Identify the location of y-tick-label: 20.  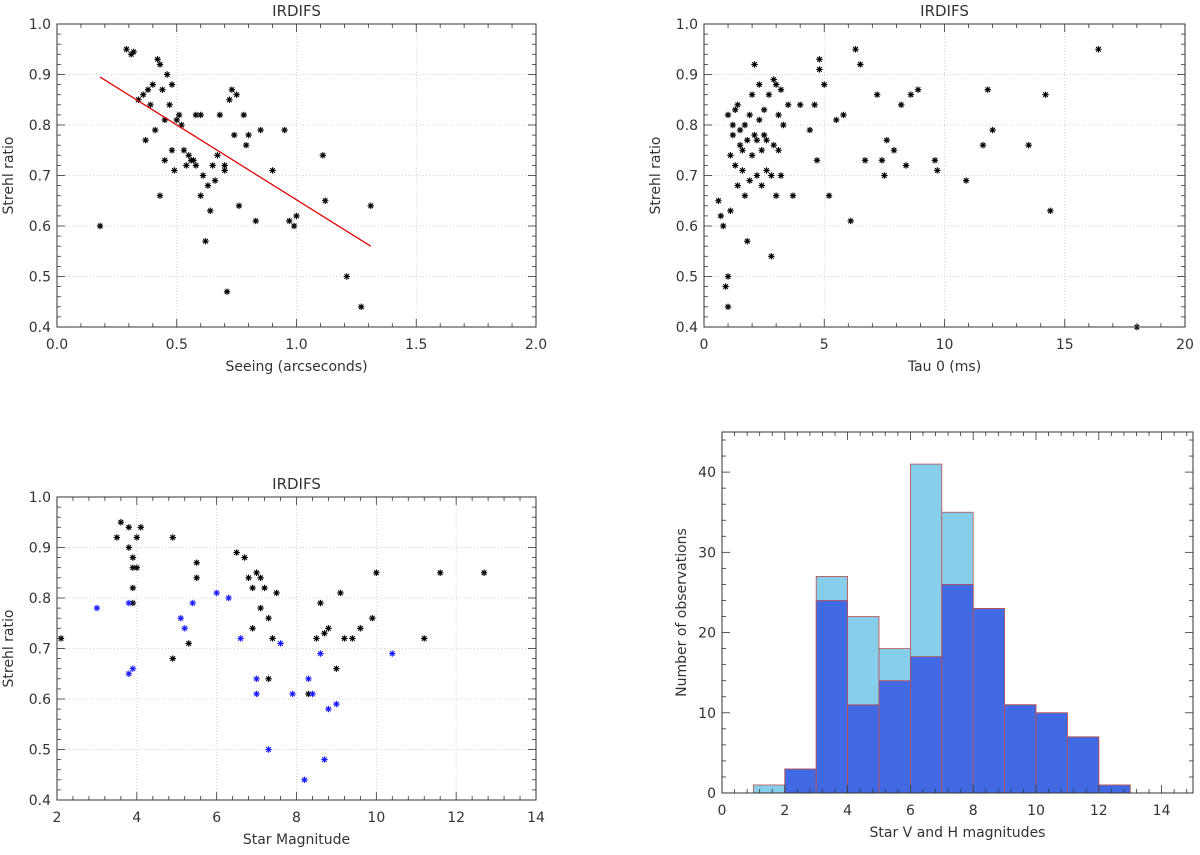
(707, 634).